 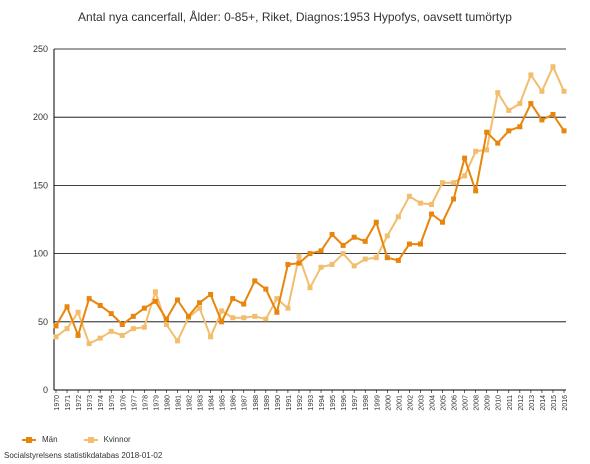 I want to click on x-tick-label: 2010, so click(x=499, y=403).